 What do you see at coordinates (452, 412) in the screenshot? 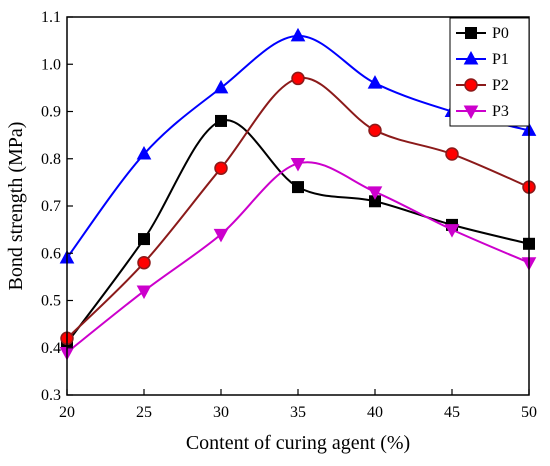
I see `x-tick-label: 45` at bounding box center [452, 412].